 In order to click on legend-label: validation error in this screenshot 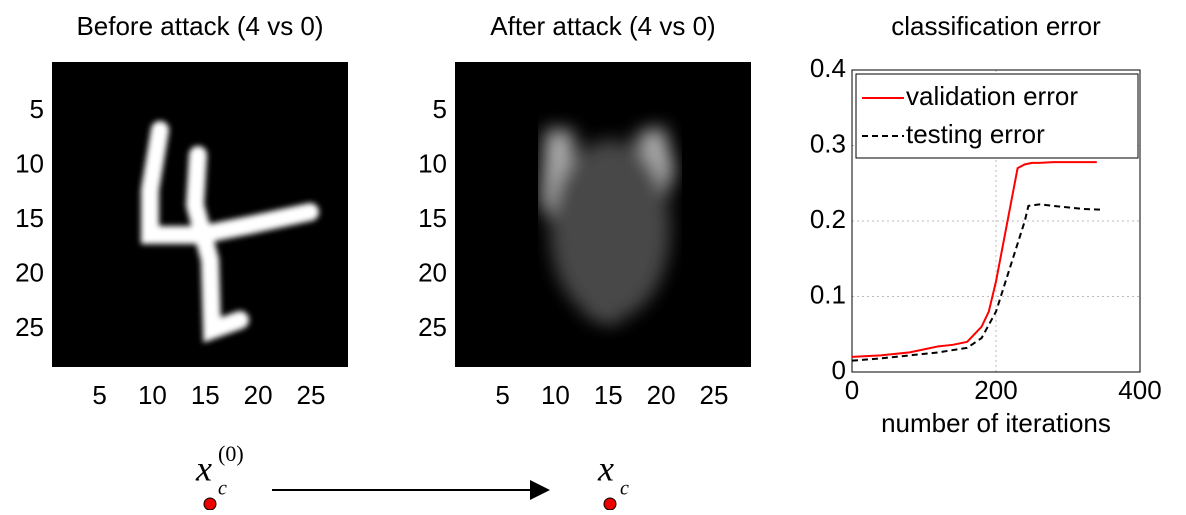, I will do `click(992, 96)`.